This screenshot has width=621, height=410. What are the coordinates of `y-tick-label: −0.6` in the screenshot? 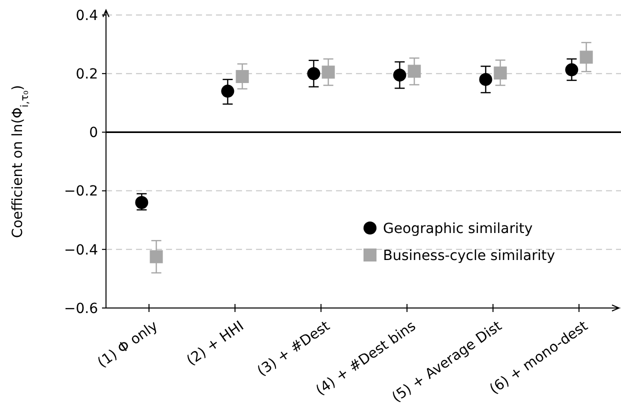 It's located at (81, 308).